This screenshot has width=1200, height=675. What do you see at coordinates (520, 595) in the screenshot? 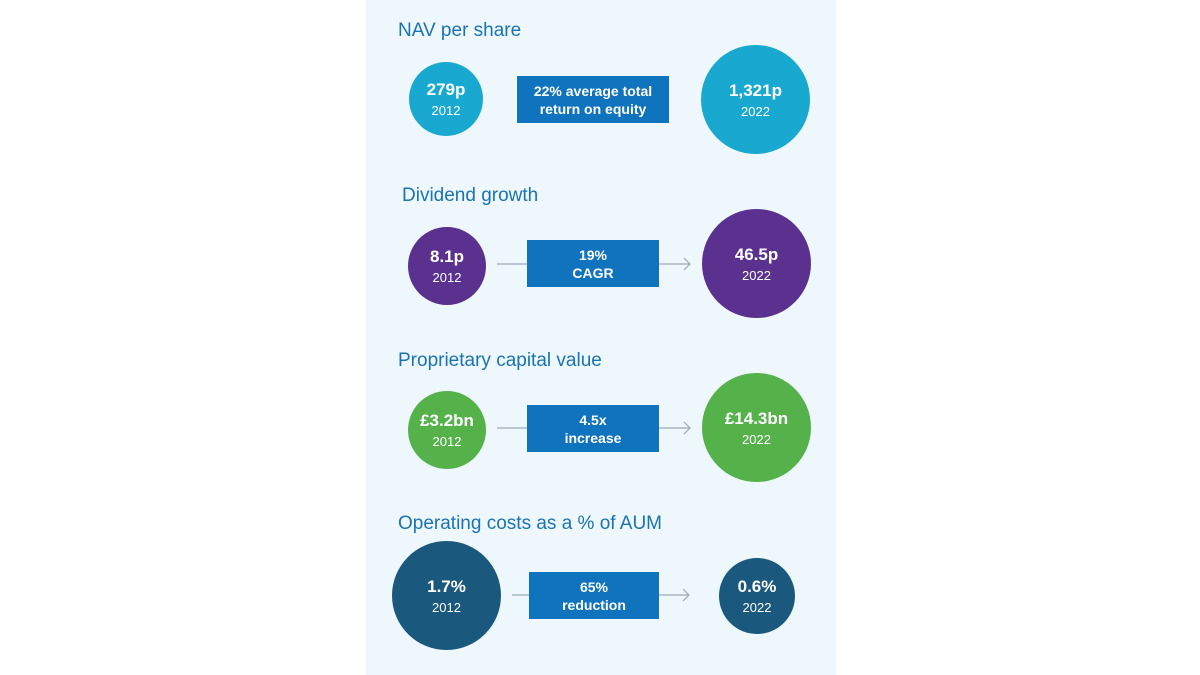
I see `costs-connector-line` at bounding box center [520, 595].